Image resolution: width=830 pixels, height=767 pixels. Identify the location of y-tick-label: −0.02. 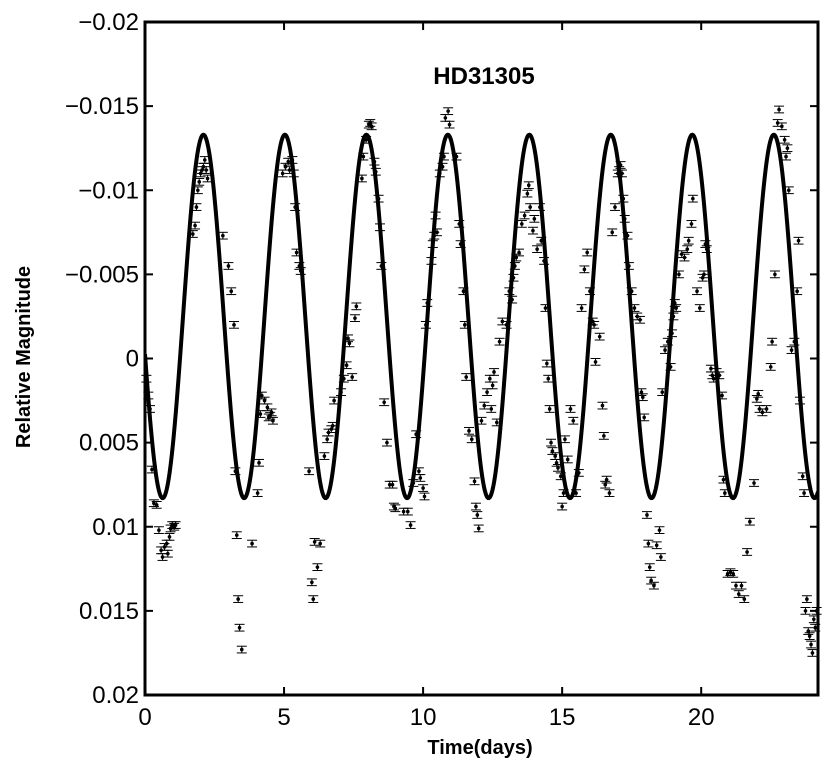
(108, 22).